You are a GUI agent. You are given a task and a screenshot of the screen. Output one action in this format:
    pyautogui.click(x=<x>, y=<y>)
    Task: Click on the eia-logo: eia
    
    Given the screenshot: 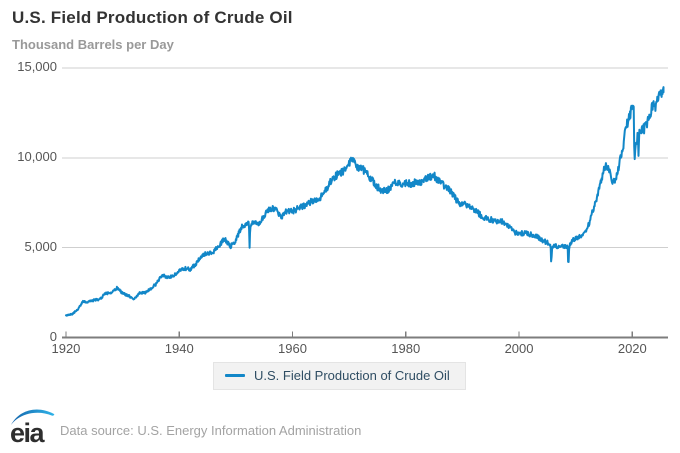 What is the action you would take?
    pyautogui.click(x=32, y=428)
    